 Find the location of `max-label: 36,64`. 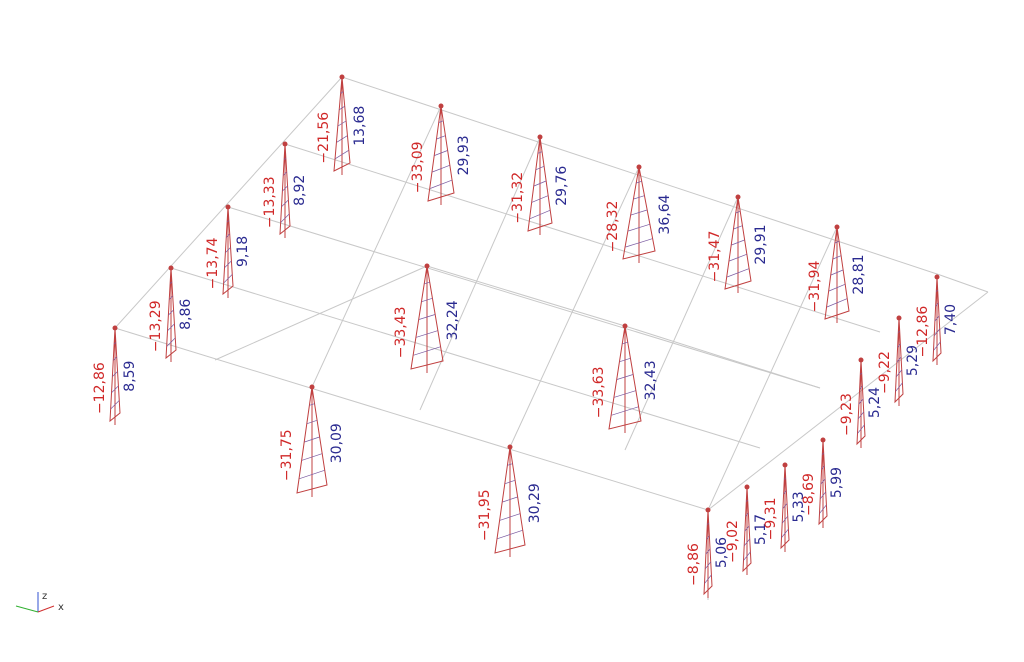

max-label: 36,64 is located at coordinates (665, 214).